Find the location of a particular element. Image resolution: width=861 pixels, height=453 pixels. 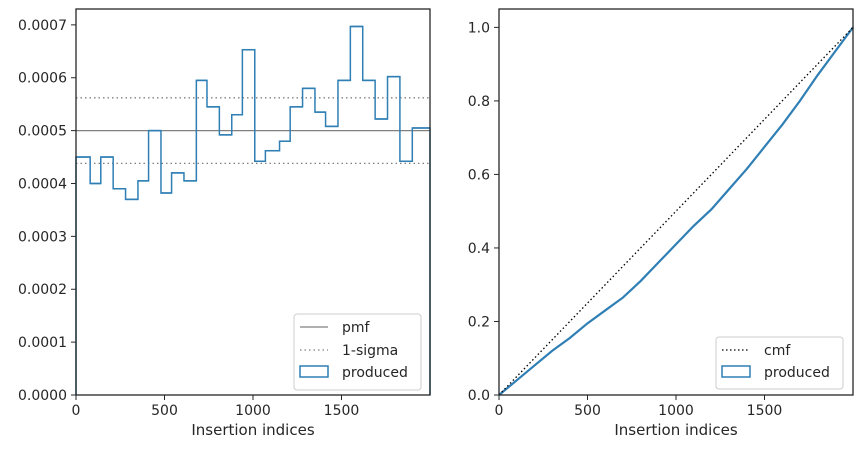

y-tick-label: 0.0006 is located at coordinates (42, 79).